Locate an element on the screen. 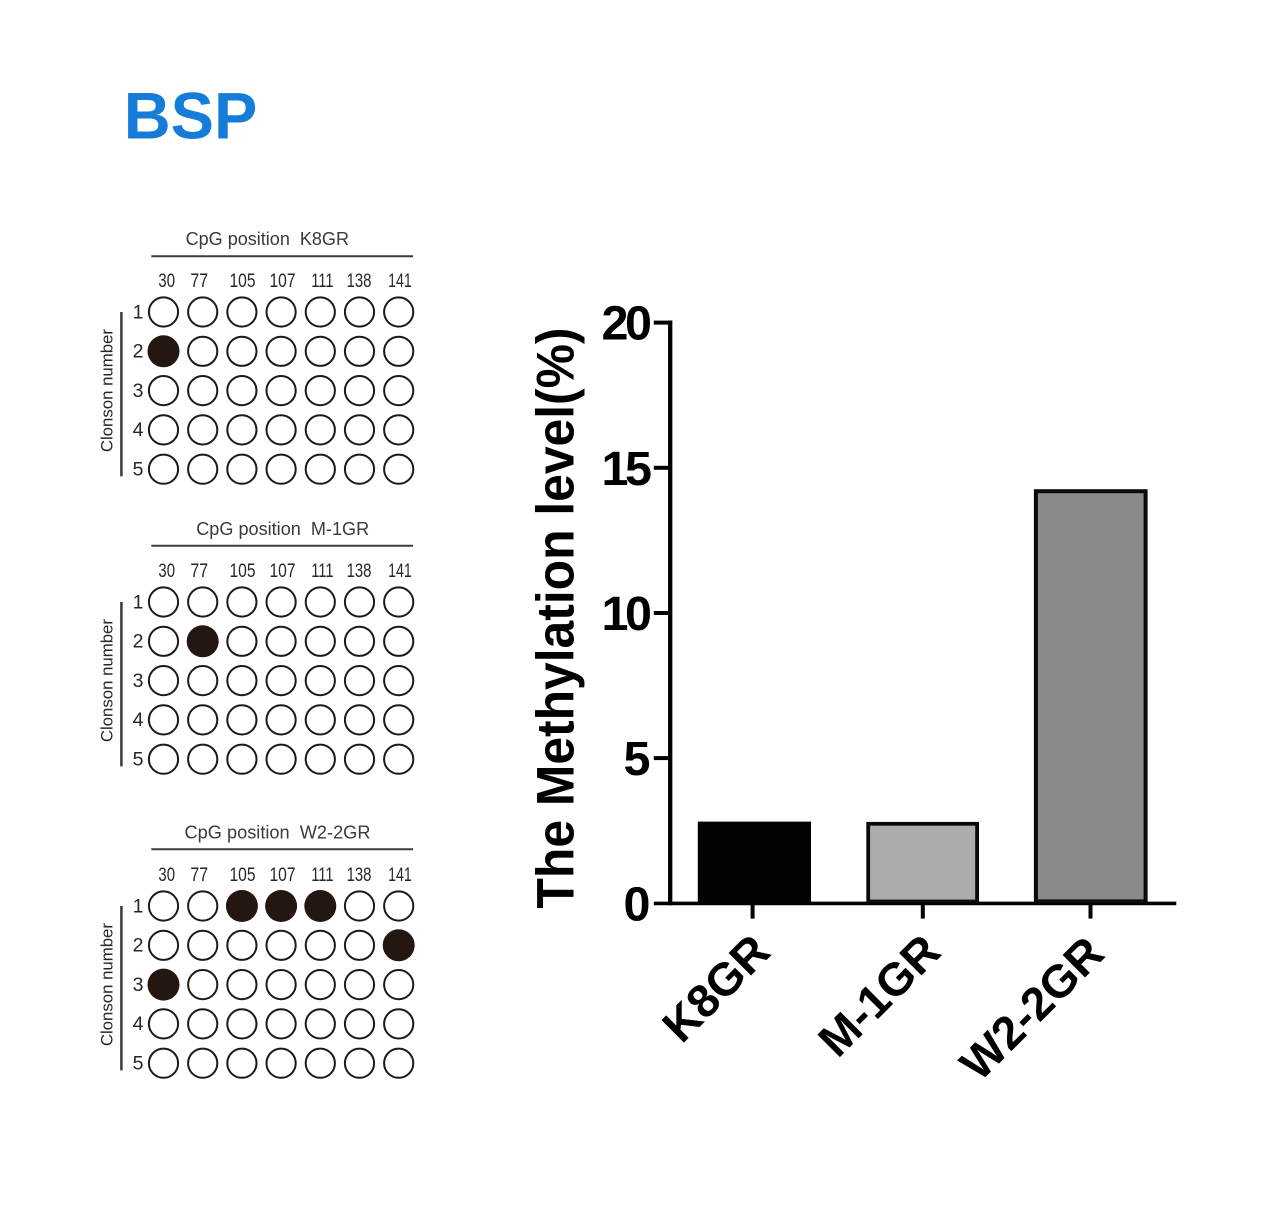 Image resolution: width=1267 pixels, height=1212 pixels. svg-text: 15 is located at coordinates (626, 469).